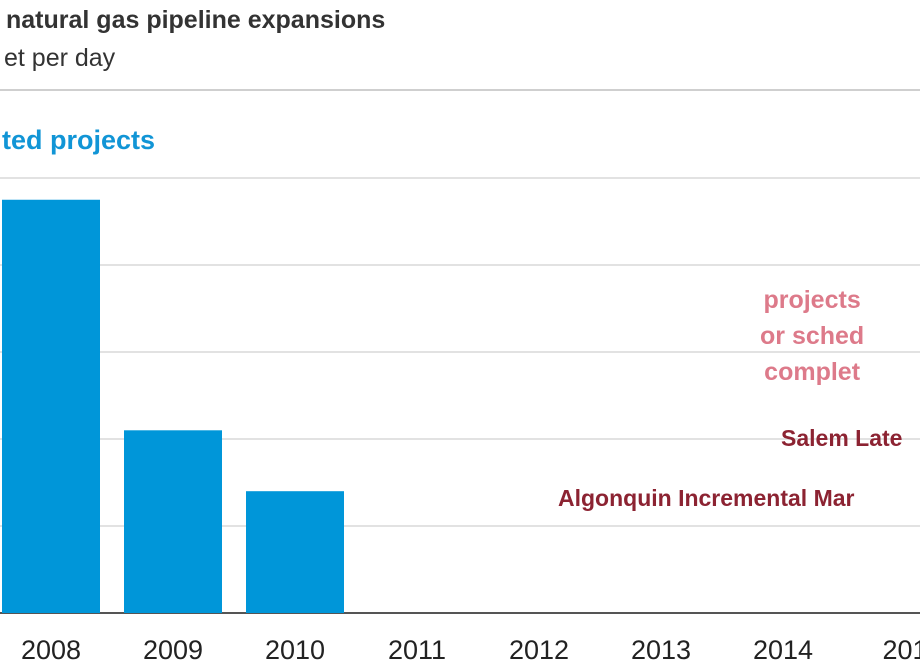 This screenshot has width=920, height=672. I want to click on project-label-salem: Salem Late, so click(842, 438).